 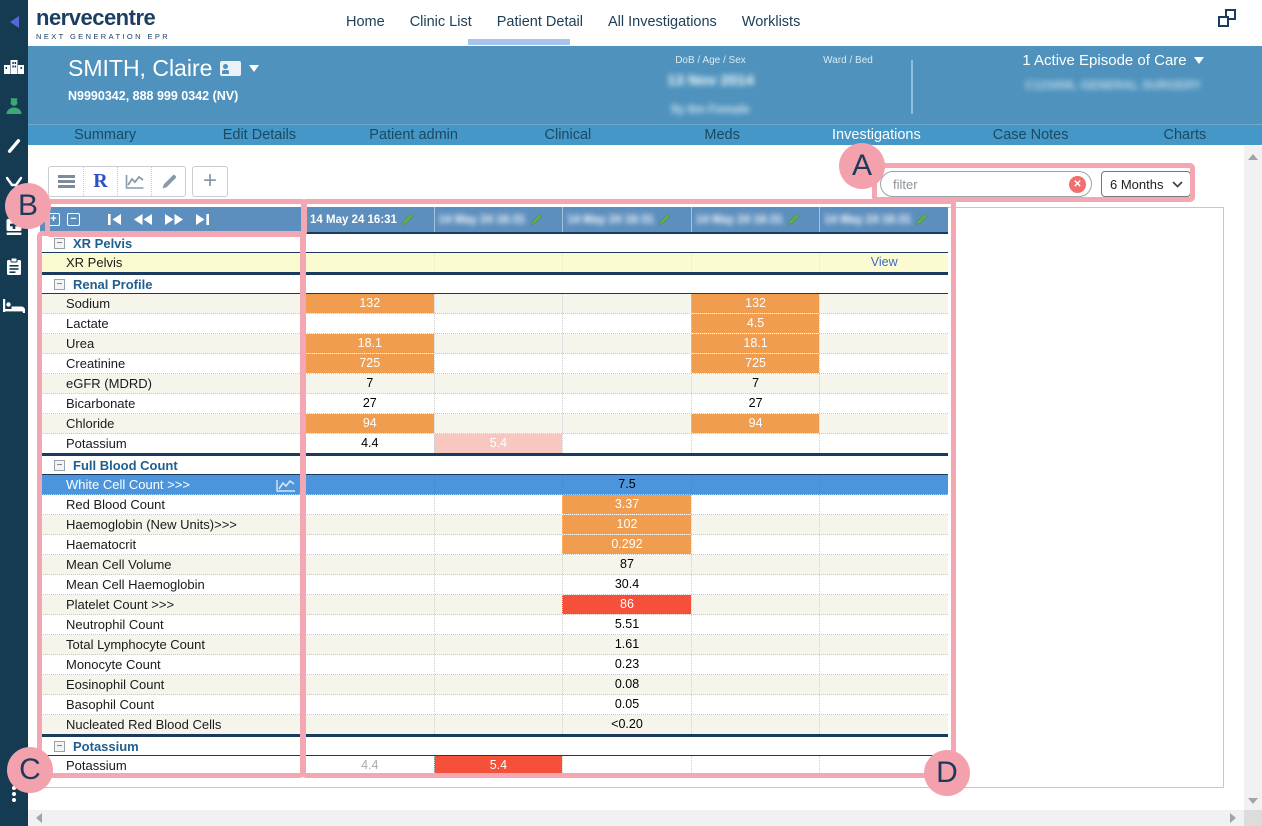 I want to click on next-icon, so click(x=174, y=219).